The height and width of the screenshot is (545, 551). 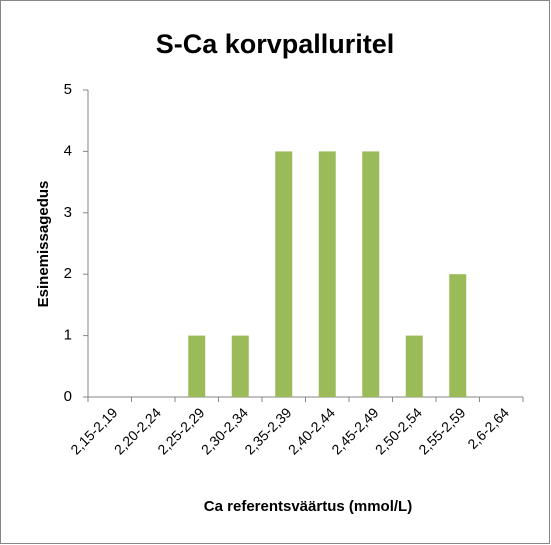 What do you see at coordinates (68, 89) in the screenshot?
I see `y-tick-label: 5` at bounding box center [68, 89].